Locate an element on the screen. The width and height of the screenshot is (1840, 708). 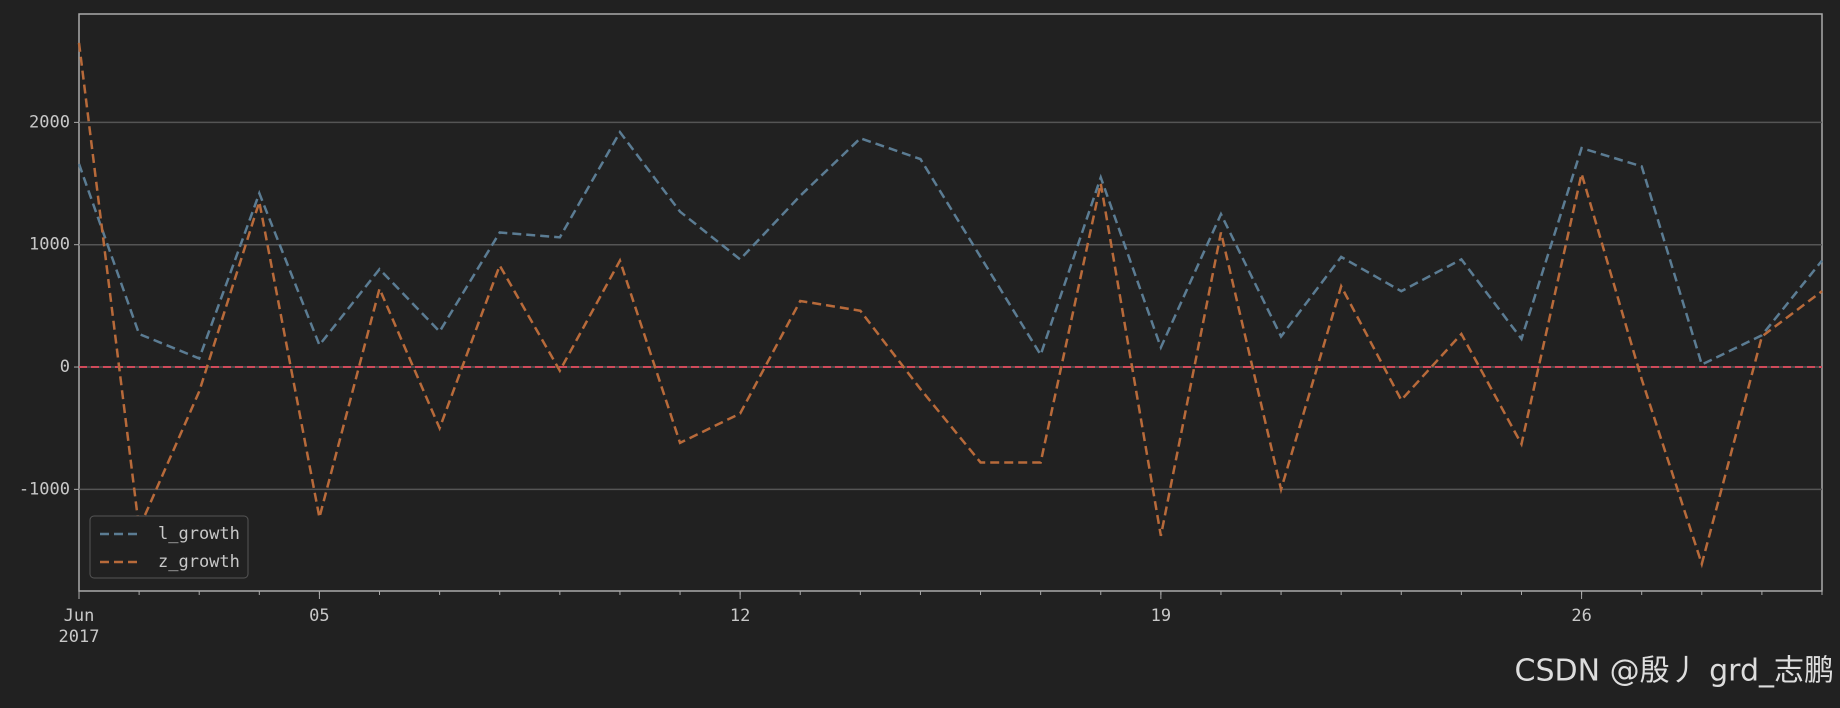
x-tick-label: 19 is located at coordinates (1161, 616).